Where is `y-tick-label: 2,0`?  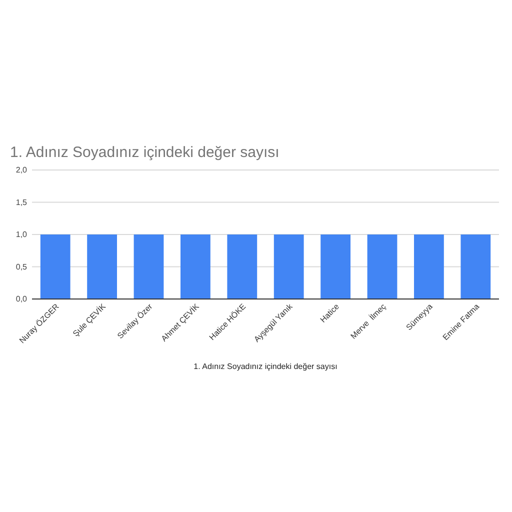
y-tick-label: 2,0 is located at coordinates (22, 170).